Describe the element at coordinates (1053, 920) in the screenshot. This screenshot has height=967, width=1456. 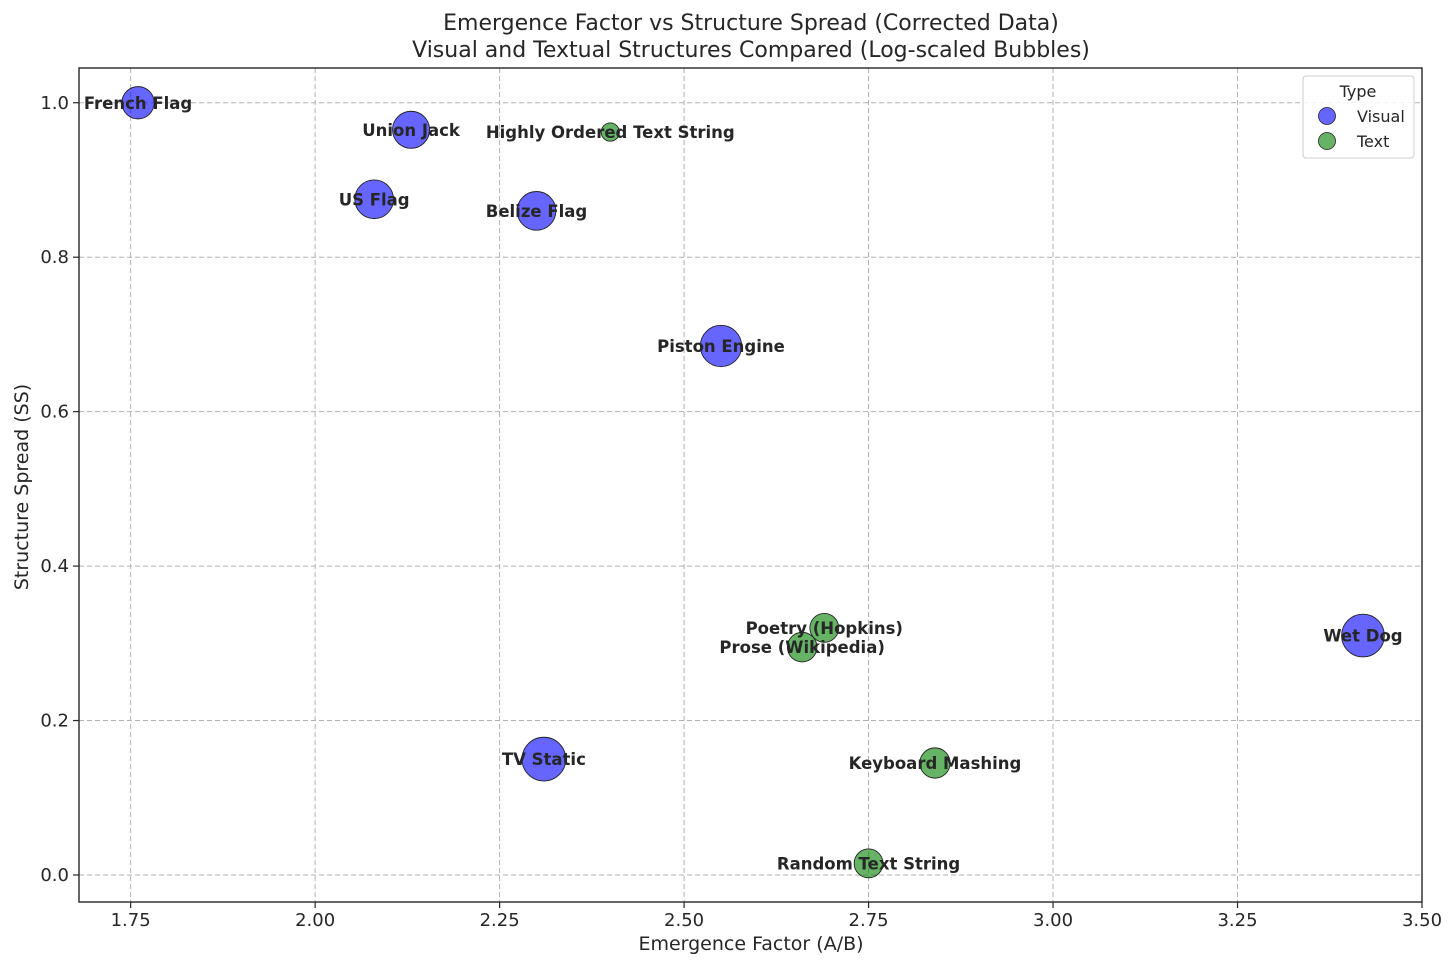
I see `x-tick-label: 3.00` at that location.